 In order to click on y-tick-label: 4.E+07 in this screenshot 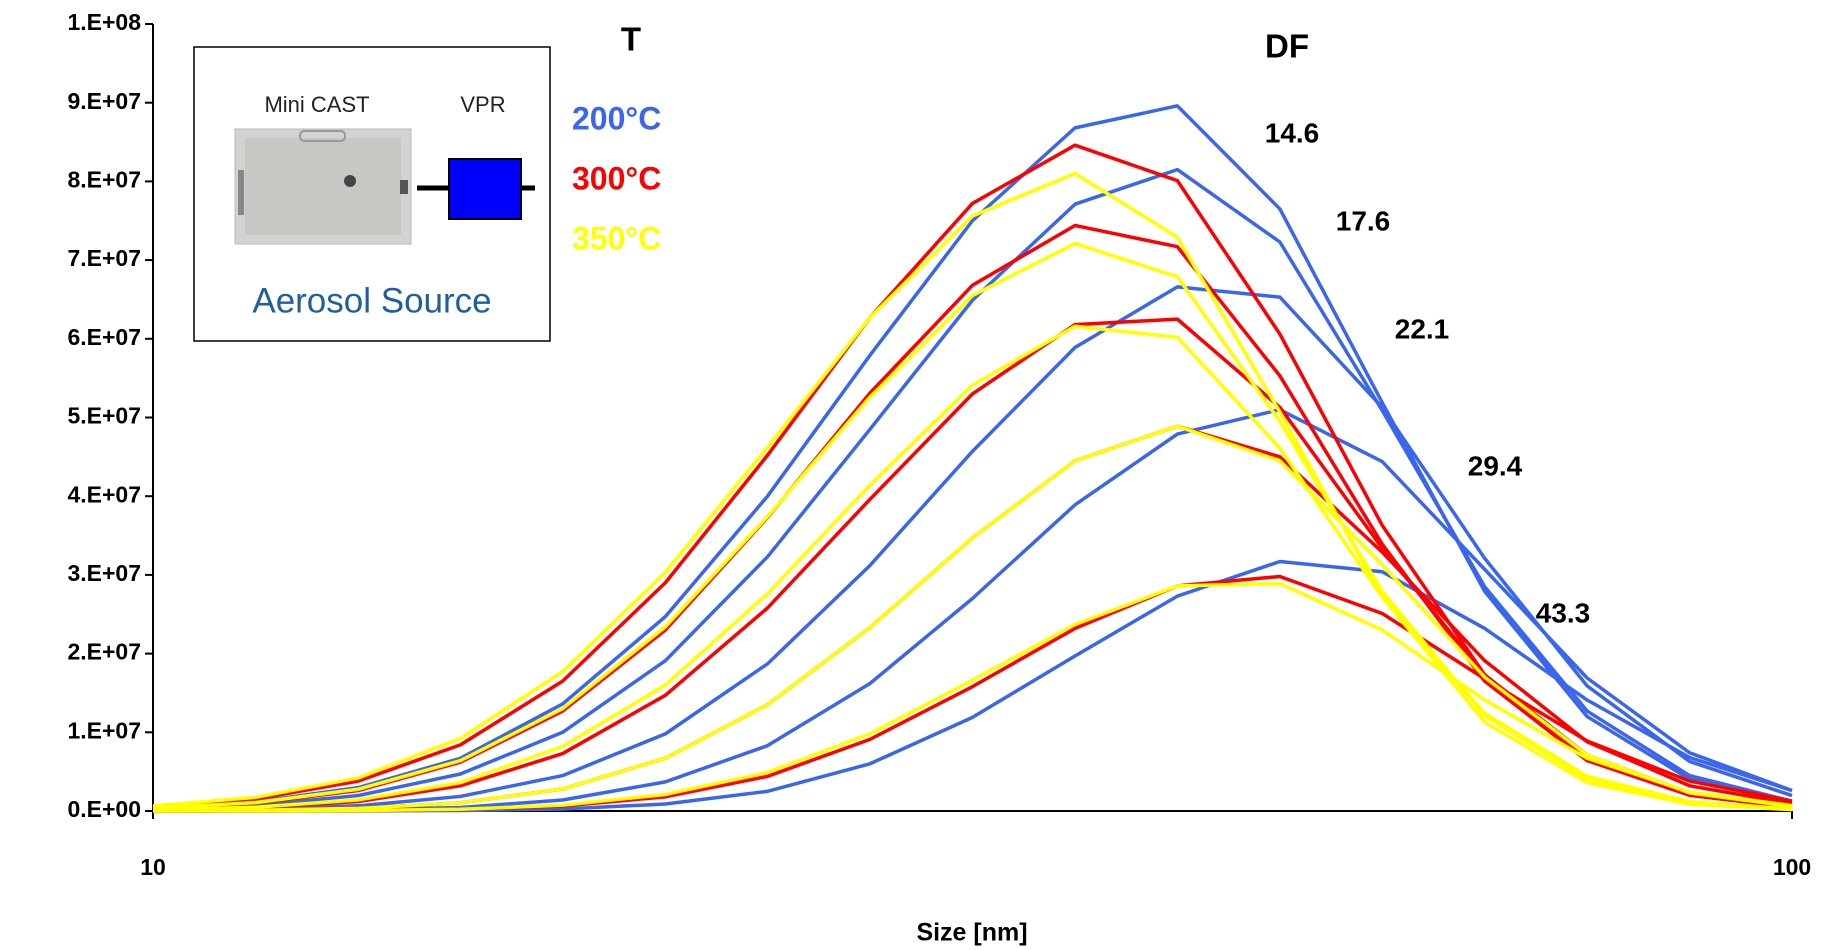, I will do `click(104, 494)`.